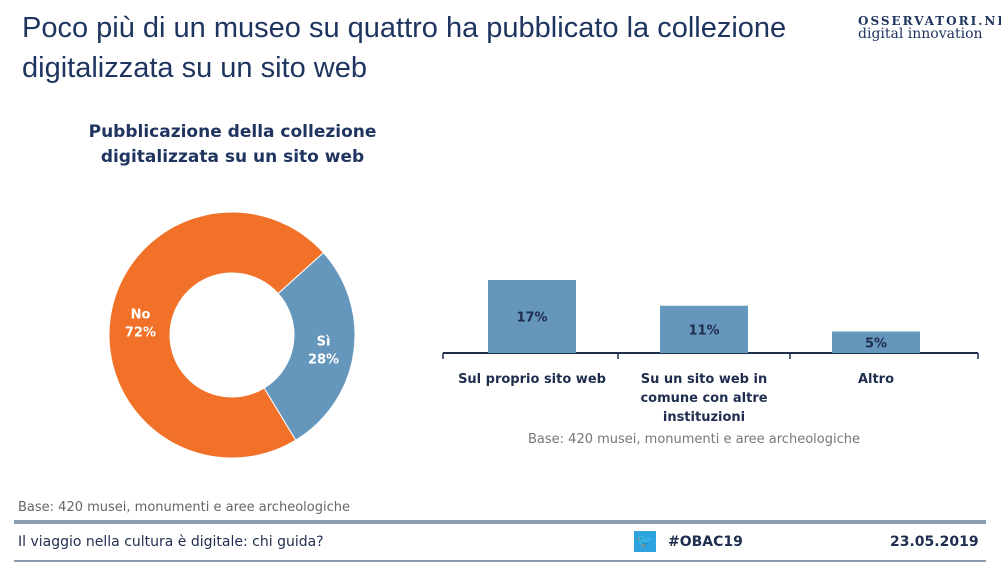 Image resolution: width=1001 pixels, height=563 pixels. I want to click on logo-line2: digital innovation, so click(920, 34).